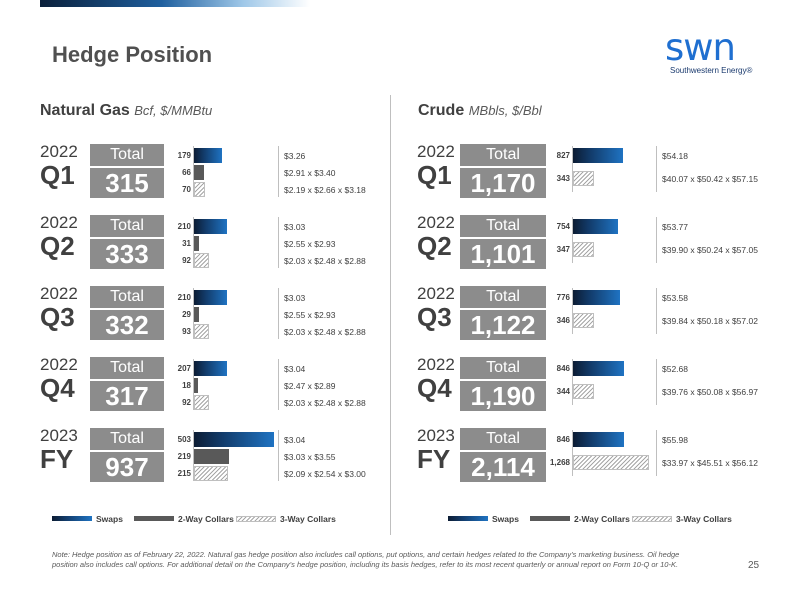  Describe the element at coordinates (563, 439) in the screenshot. I see `volume-label: 846` at that location.